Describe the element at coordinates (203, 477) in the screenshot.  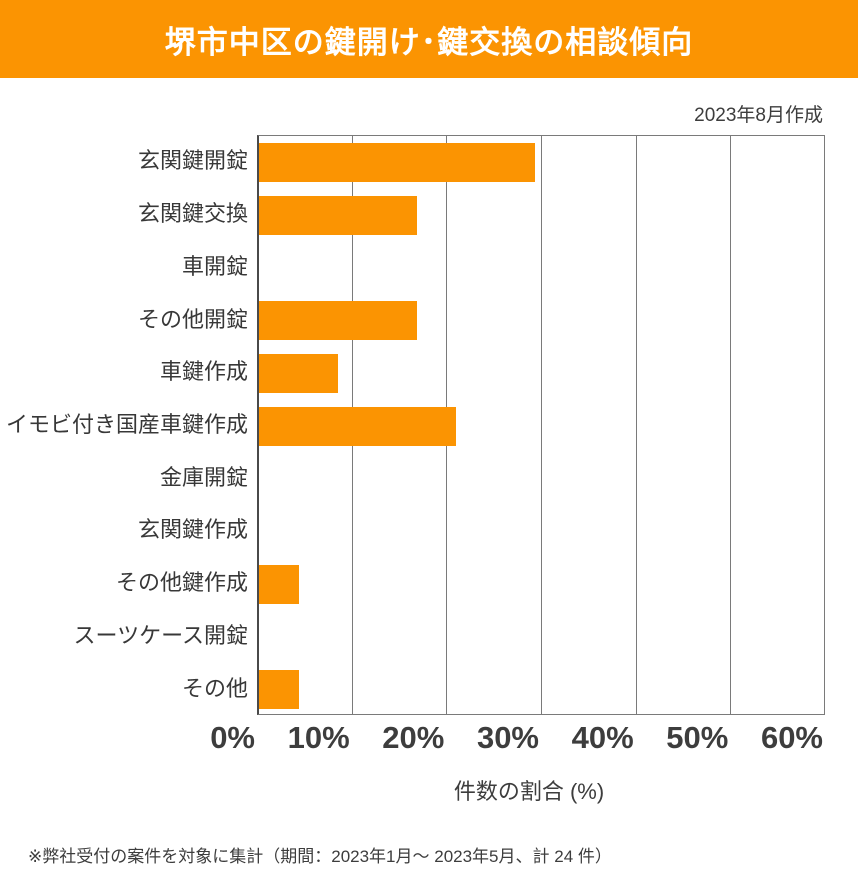
I see `category-label: 金庫開錠` at that location.